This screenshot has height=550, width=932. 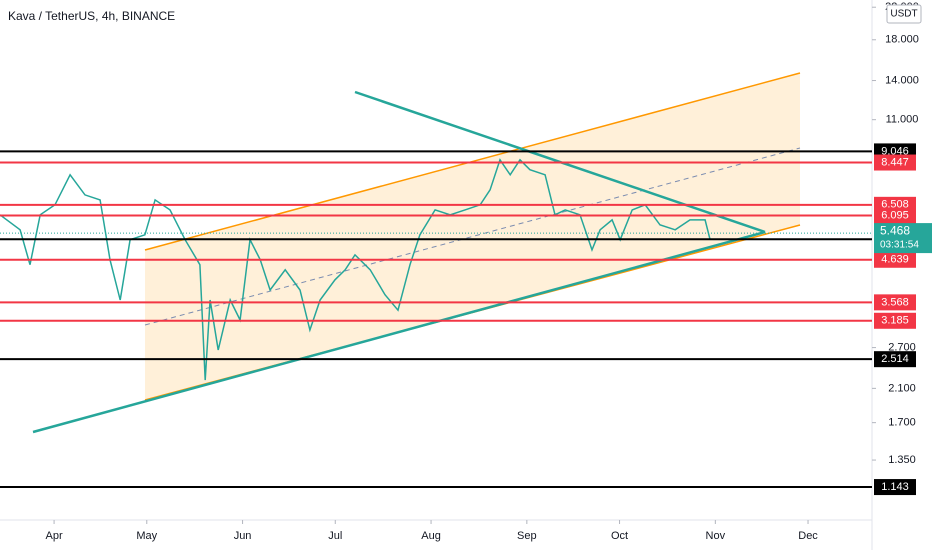 I want to click on level-label: 4.639, so click(x=895, y=260).